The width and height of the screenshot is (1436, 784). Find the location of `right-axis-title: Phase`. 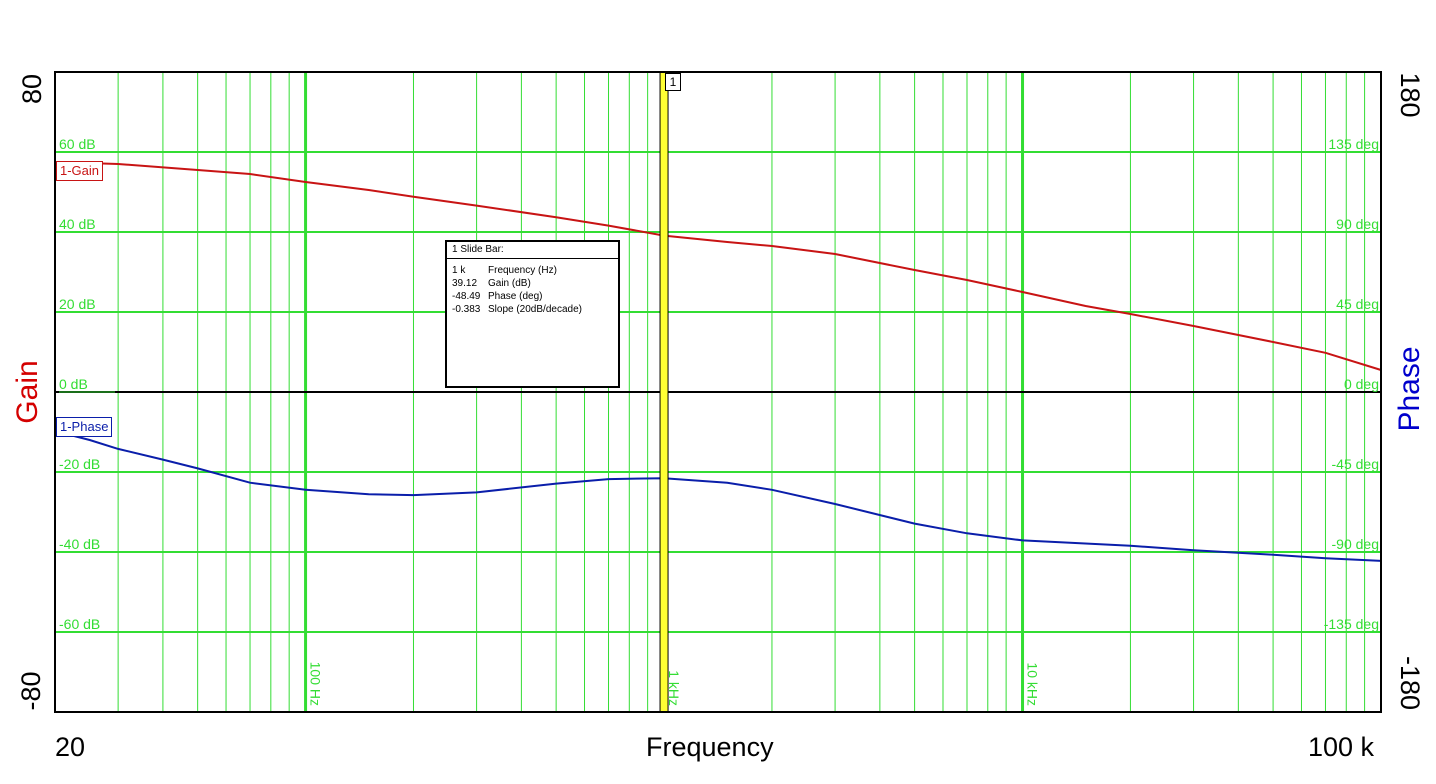

right-axis-title: Phase is located at coordinates (1409, 389).